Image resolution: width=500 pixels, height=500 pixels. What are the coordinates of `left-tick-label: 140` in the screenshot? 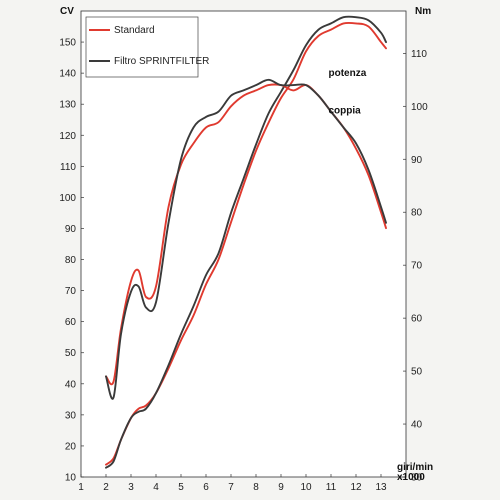 It's located at (67, 74).